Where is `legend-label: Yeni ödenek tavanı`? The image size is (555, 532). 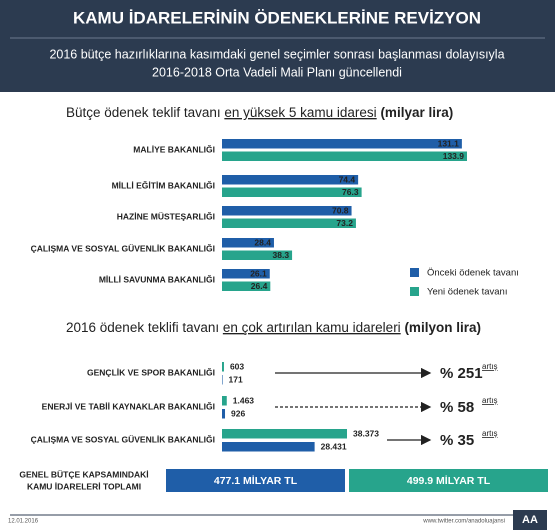
legend-label: Yeni ödenek tavanı is located at coordinates (467, 292).